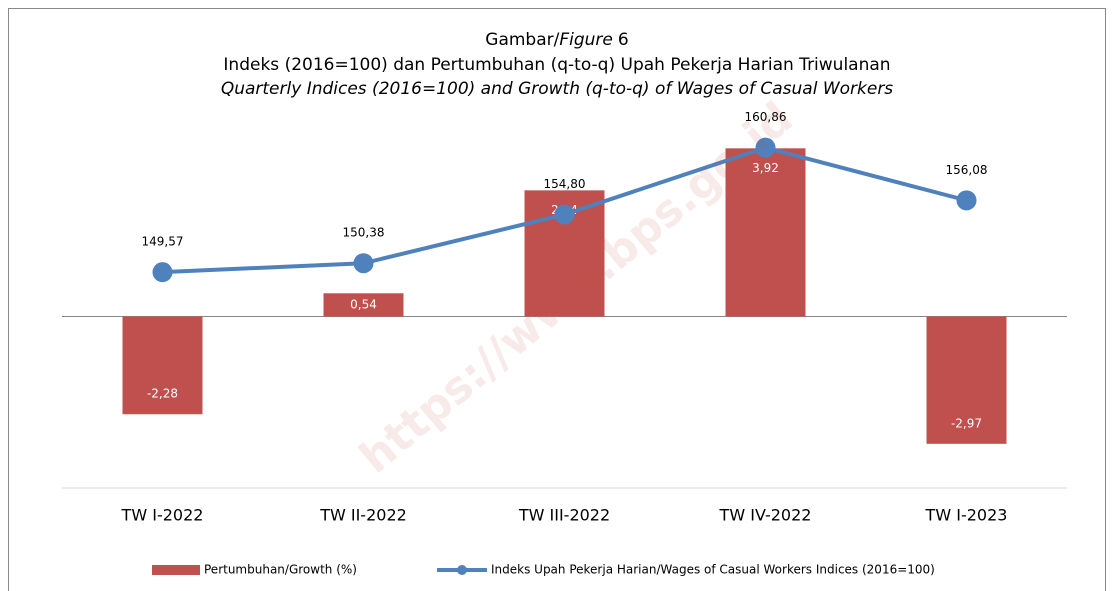 This screenshot has height=591, width=1114. What do you see at coordinates (966, 515) in the screenshot?
I see `x-tick-label: TW I-2023` at bounding box center [966, 515].